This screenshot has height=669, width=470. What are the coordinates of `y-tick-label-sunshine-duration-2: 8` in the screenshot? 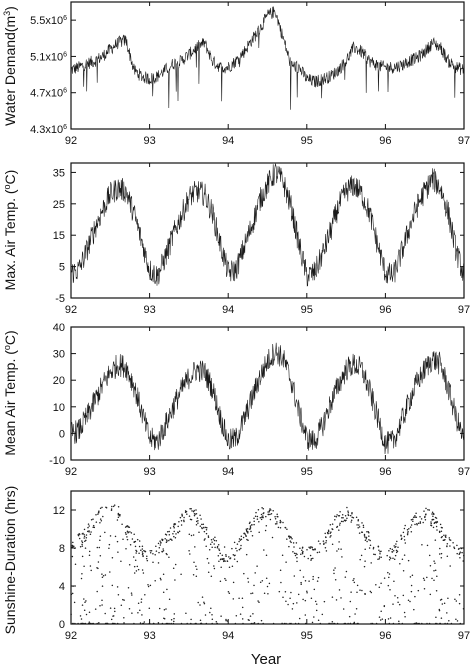 It's located at (62, 549).